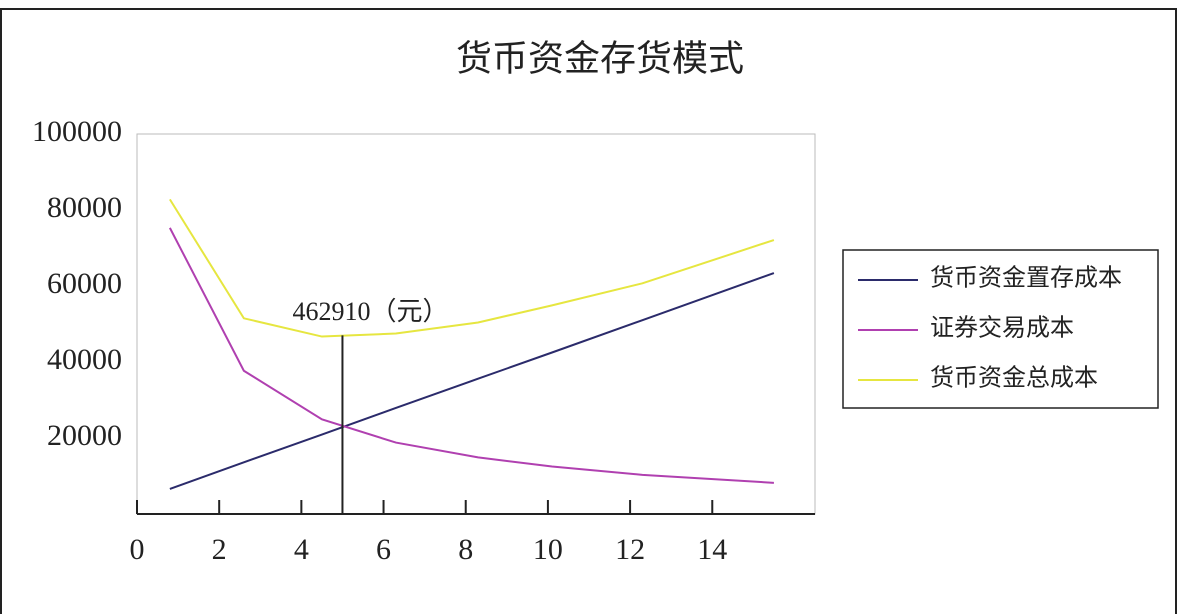 The width and height of the screenshot is (1180, 614). What do you see at coordinates (84, 283) in the screenshot?
I see `y-tick-label: 60000` at bounding box center [84, 283].